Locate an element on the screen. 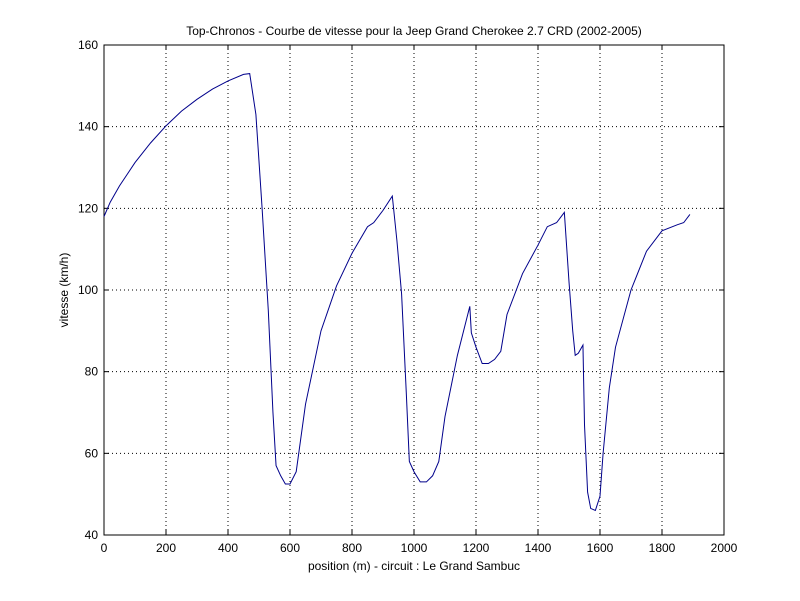 The width and height of the screenshot is (800, 601). y-tick-label: 100 is located at coordinates (88, 290).